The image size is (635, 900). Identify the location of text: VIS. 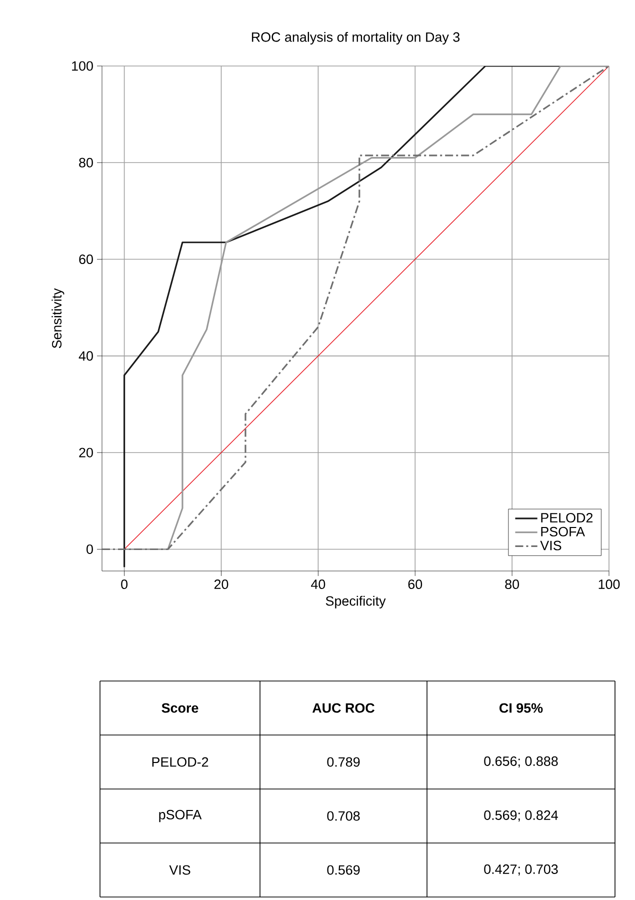
(179, 870).